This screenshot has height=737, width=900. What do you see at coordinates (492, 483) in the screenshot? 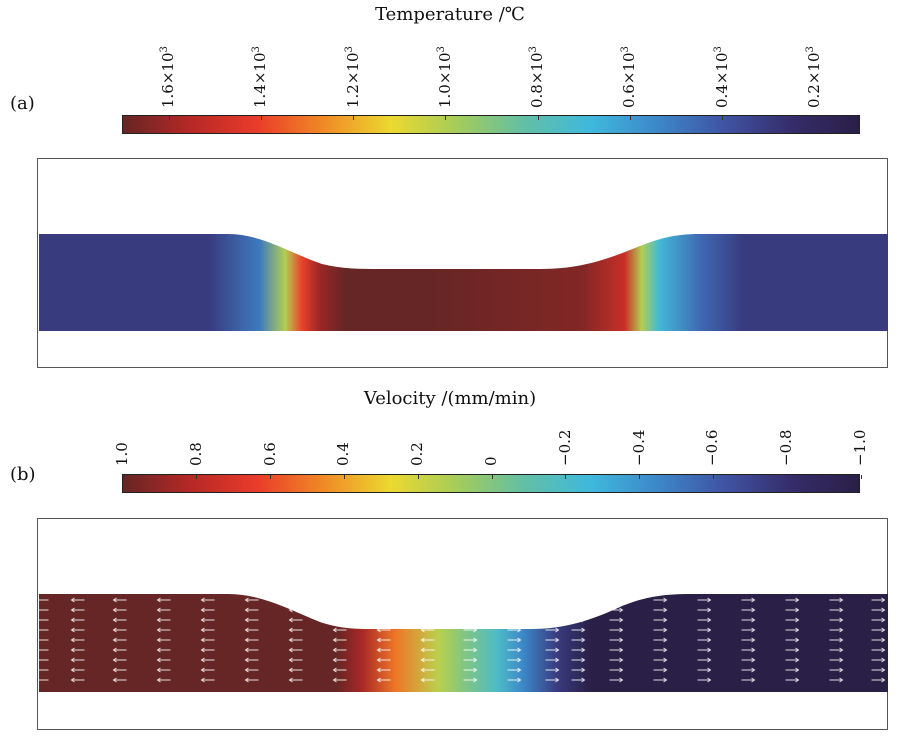
I see `velocity-colorbar` at bounding box center [492, 483].